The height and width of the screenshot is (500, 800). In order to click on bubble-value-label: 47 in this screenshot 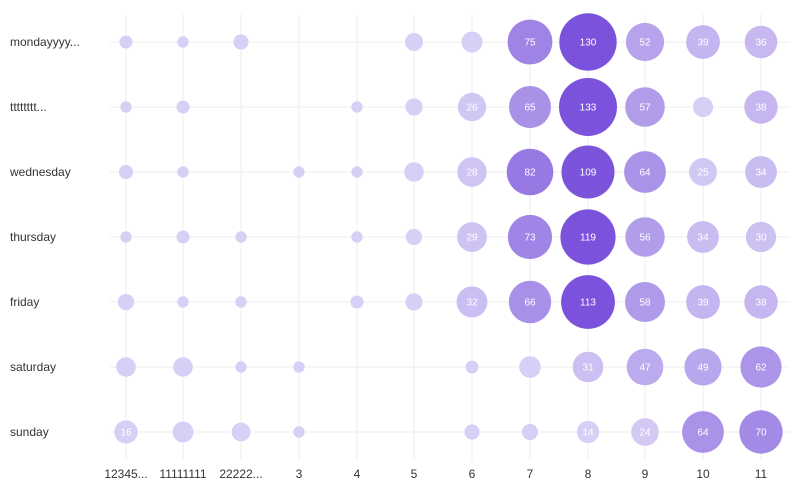, I will do `click(645, 368)`.